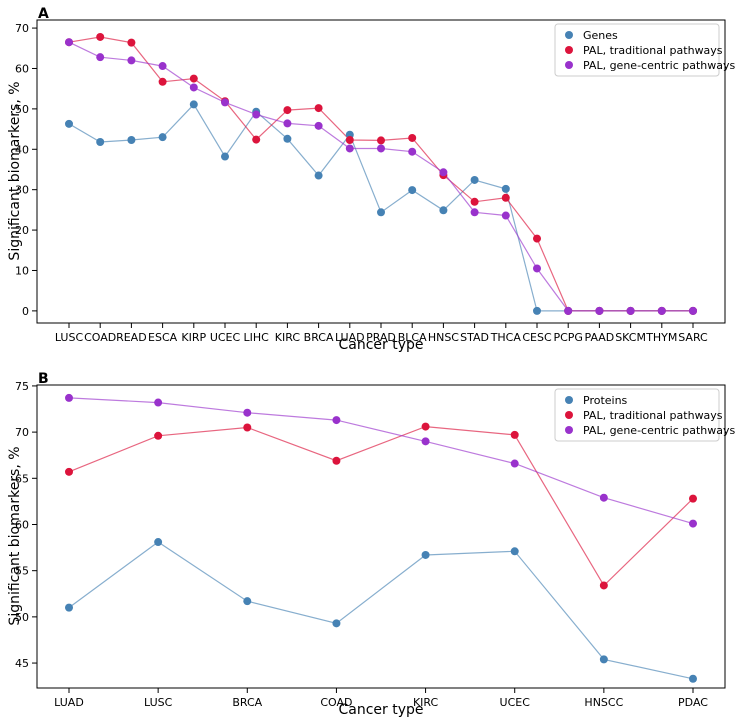  What do you see at coordinates (15, 535) in the screenshot?
I see `panel-b-ylabel: Significant biomarkers, %` at bounding box center [15, 535].